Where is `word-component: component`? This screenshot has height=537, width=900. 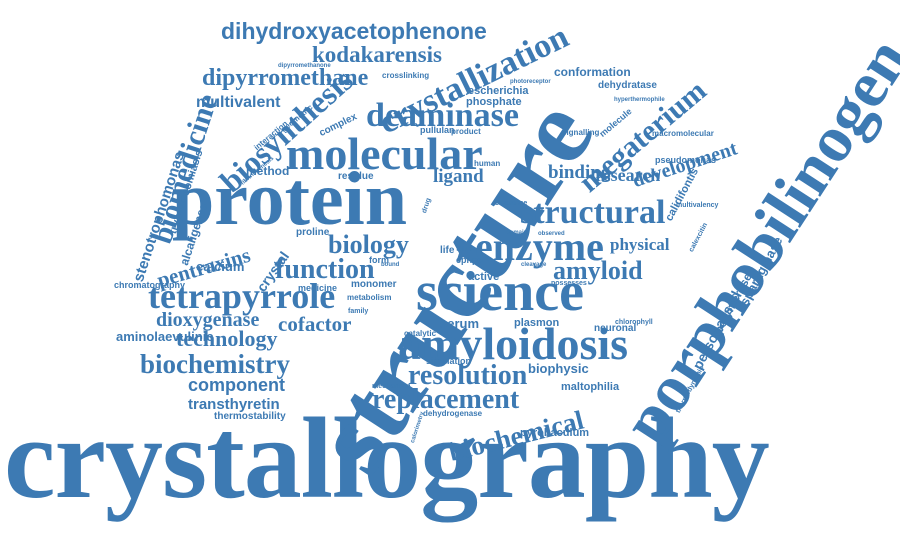
word-component: component is located at coordinates (236, 385).